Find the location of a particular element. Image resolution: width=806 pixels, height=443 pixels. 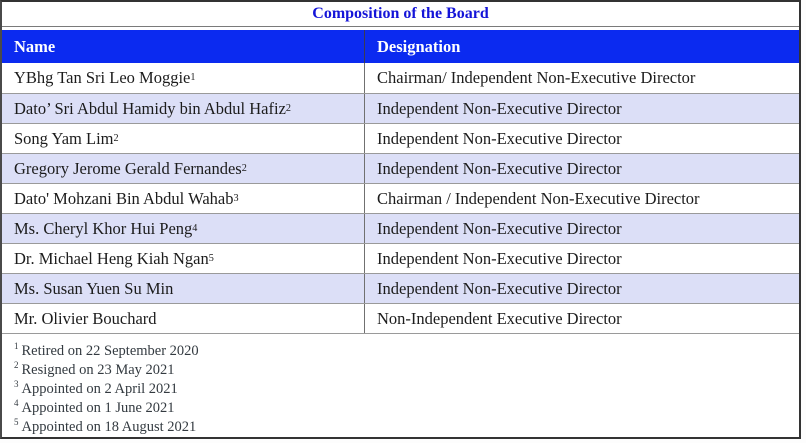

footnote: 1 Retired on 22 September 2020 is located at coordinates (406, 351).